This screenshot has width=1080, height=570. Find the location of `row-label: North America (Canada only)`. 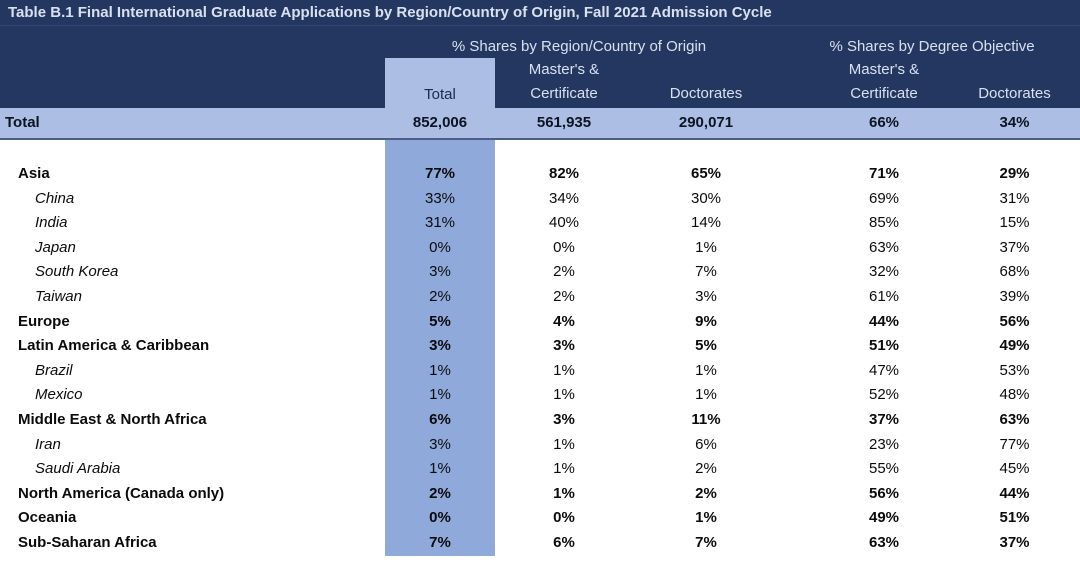

row-label: North America (Canada only) is located at coordinates (121, 493).